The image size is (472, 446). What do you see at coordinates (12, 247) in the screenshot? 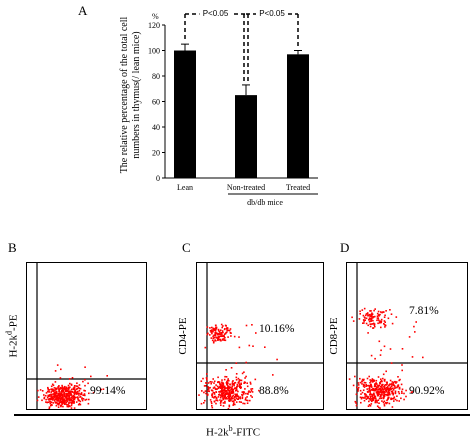
I see `panel-b-letter: B` at bounding box center [12, 247].